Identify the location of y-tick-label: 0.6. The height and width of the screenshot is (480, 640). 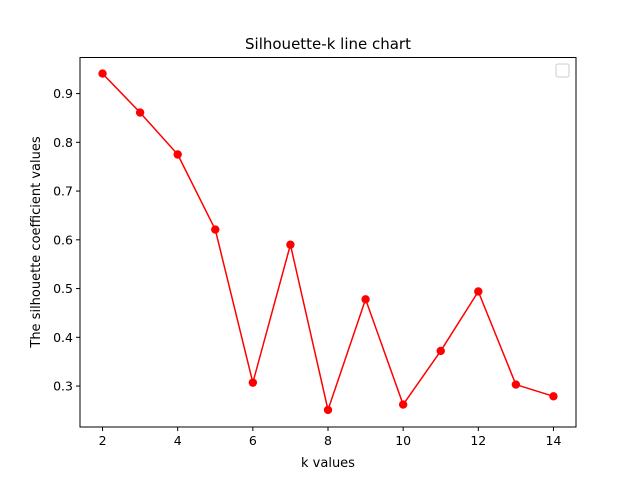
(63, 239).